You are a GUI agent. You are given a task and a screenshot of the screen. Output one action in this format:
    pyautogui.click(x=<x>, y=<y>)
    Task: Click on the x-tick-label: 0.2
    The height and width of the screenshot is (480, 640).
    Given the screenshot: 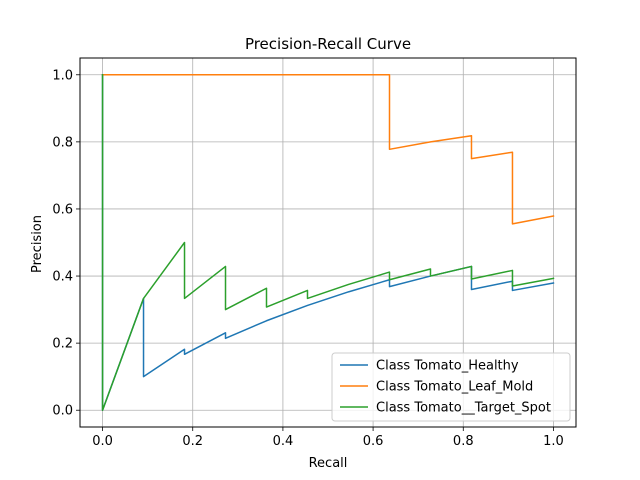 What is the action you would take?
    pyautogui.click(x=192, y=441)
    